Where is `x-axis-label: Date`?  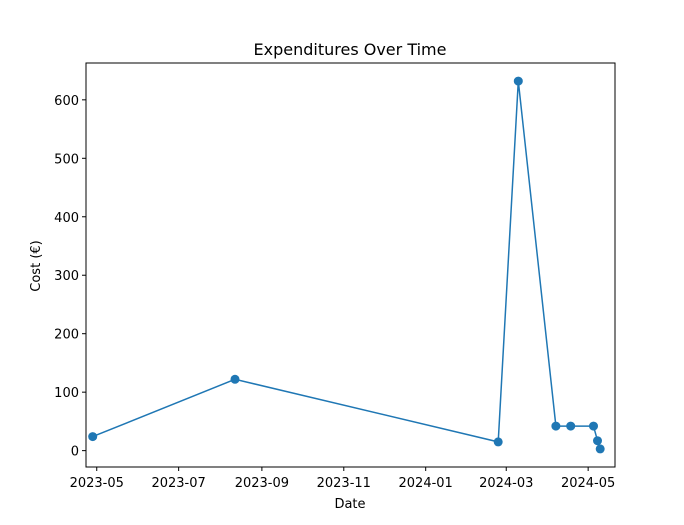
x-axis-label: Date is located at coordinates (349, 504).